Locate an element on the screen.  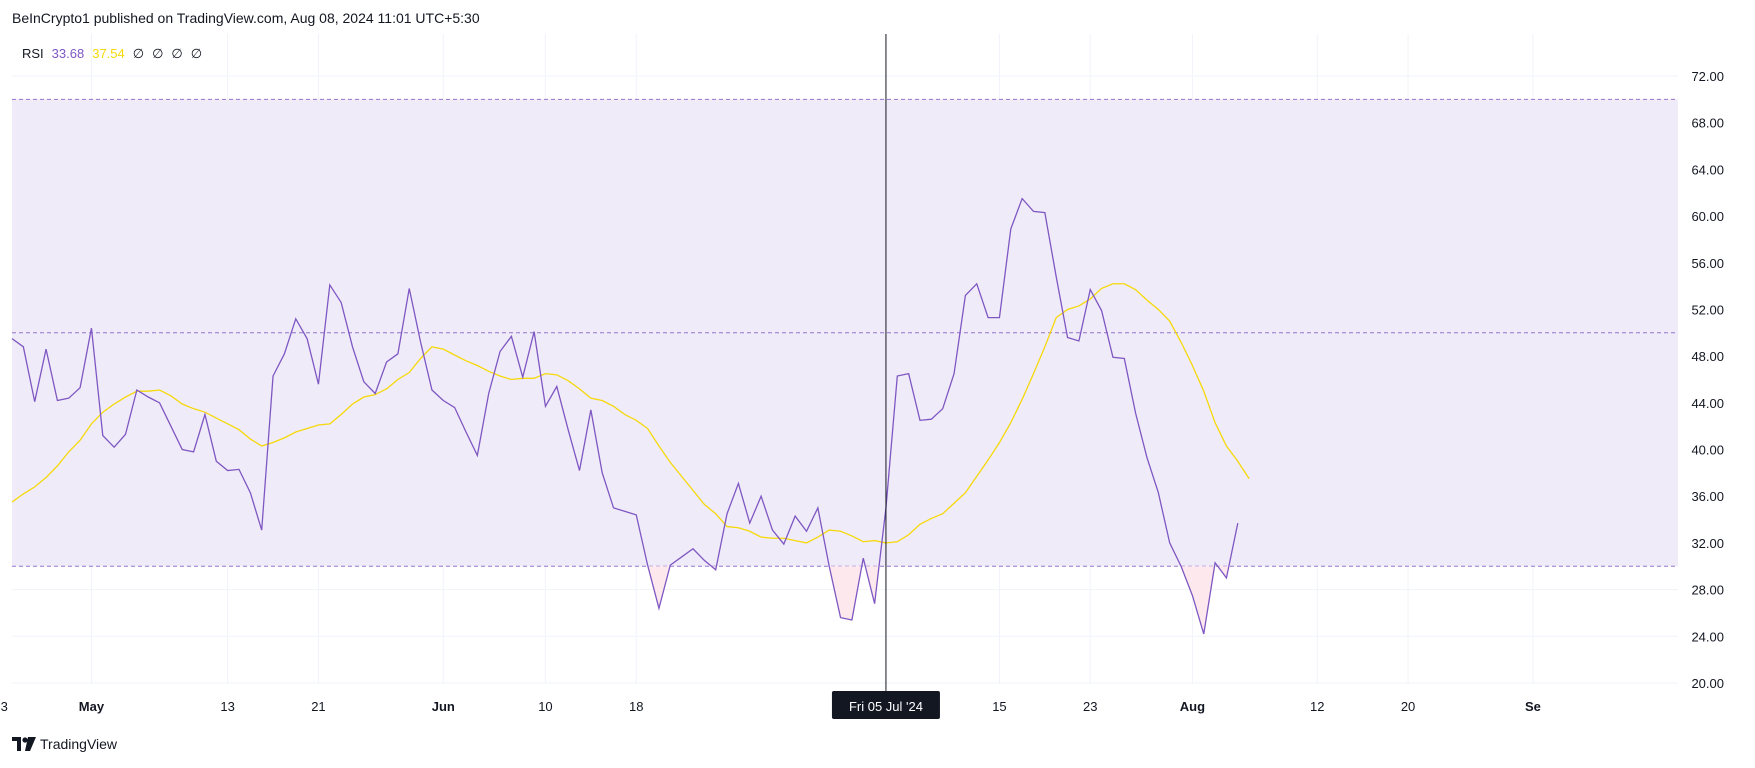
footer-brand: TradingView is located at coordinates (64, 744).